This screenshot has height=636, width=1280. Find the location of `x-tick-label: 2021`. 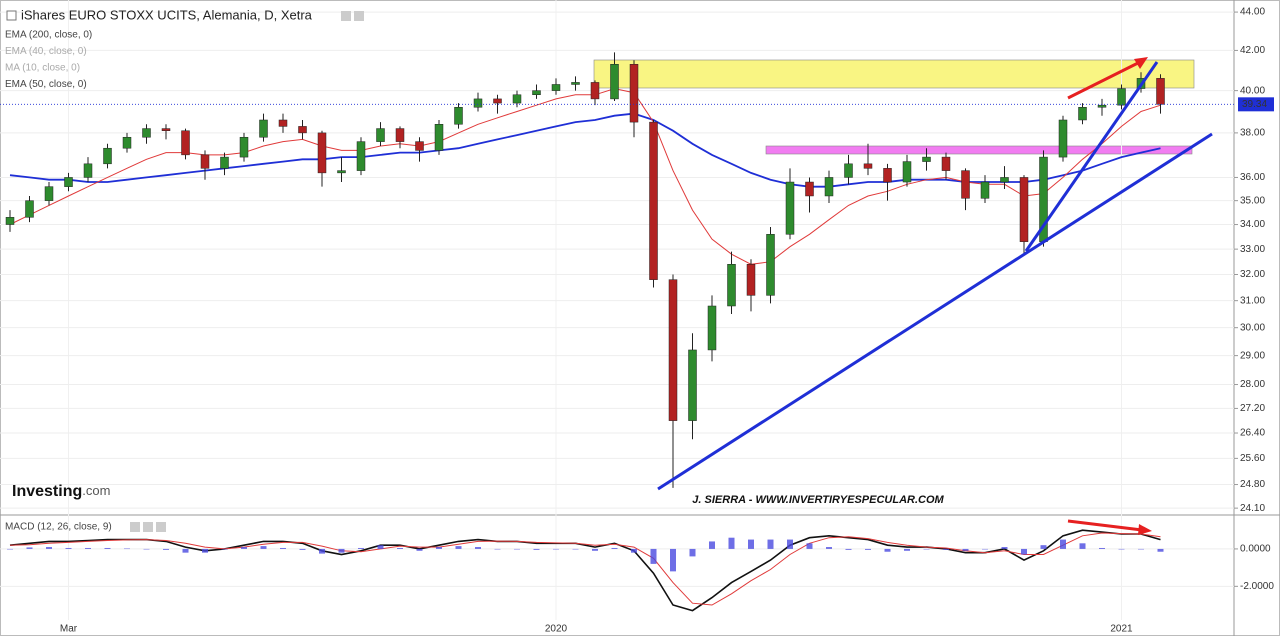

x-tick-label: 2021 is located at coordinates (1121, 629).